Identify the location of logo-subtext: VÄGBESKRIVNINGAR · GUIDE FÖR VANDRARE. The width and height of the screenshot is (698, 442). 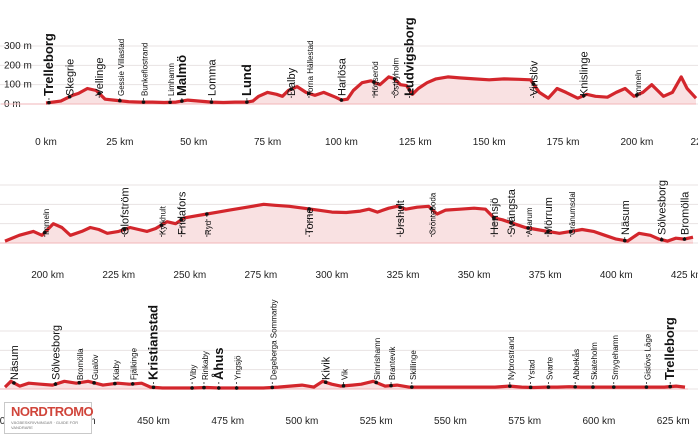
(45, 425).